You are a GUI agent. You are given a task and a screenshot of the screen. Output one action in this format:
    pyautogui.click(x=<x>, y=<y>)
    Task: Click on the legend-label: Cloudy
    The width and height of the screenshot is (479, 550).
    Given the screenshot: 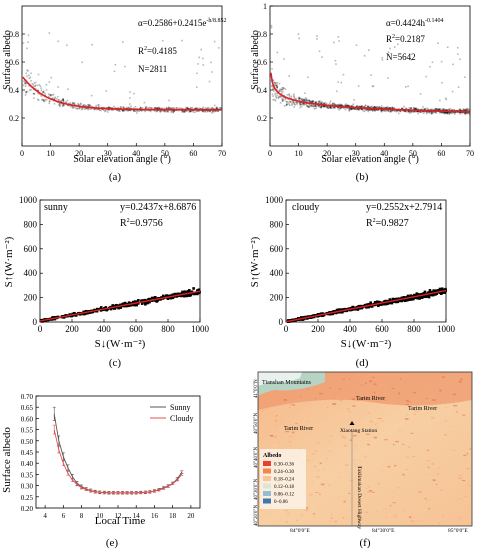 What is the action you would take?
    pyautogui.click(x=182, y=418)
    